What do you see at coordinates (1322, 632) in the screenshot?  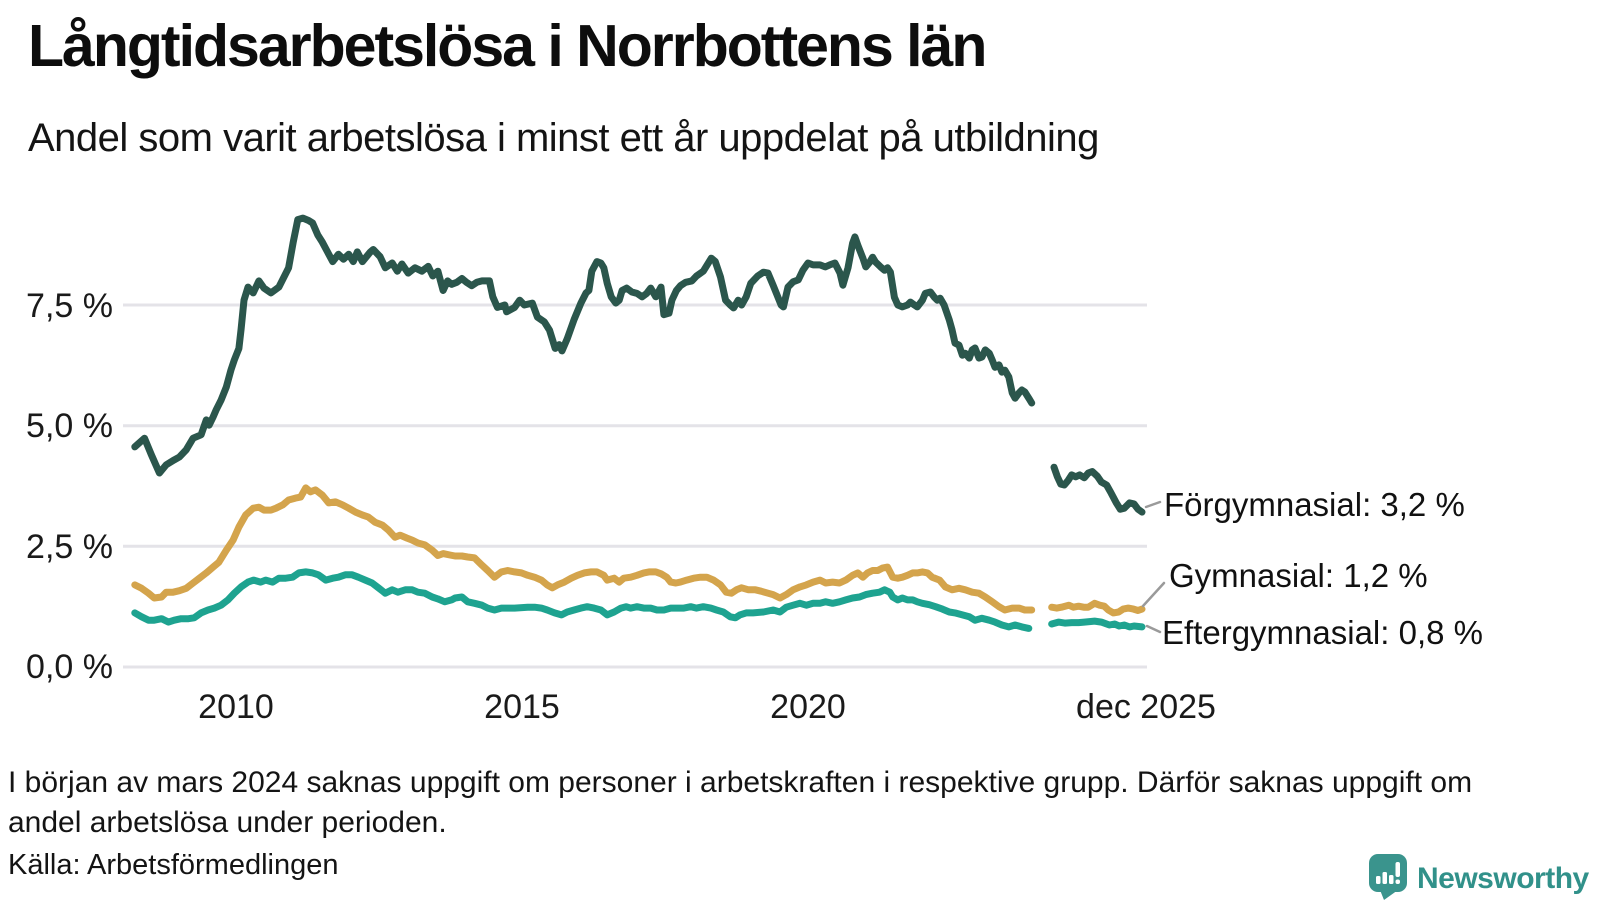 I see `series-label-eftergymnasial: Eftergymnasial: 0,8 %` at bounding box center [1322, 632].